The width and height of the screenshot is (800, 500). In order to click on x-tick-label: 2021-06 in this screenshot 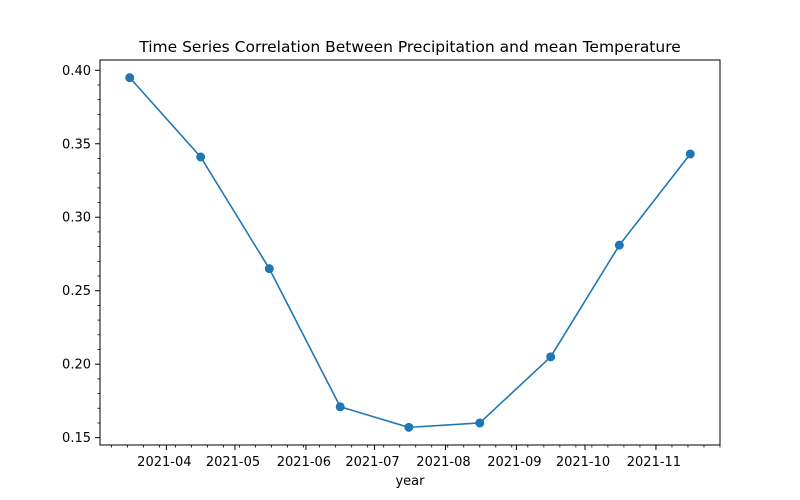, I will do `click(304, 462)`.